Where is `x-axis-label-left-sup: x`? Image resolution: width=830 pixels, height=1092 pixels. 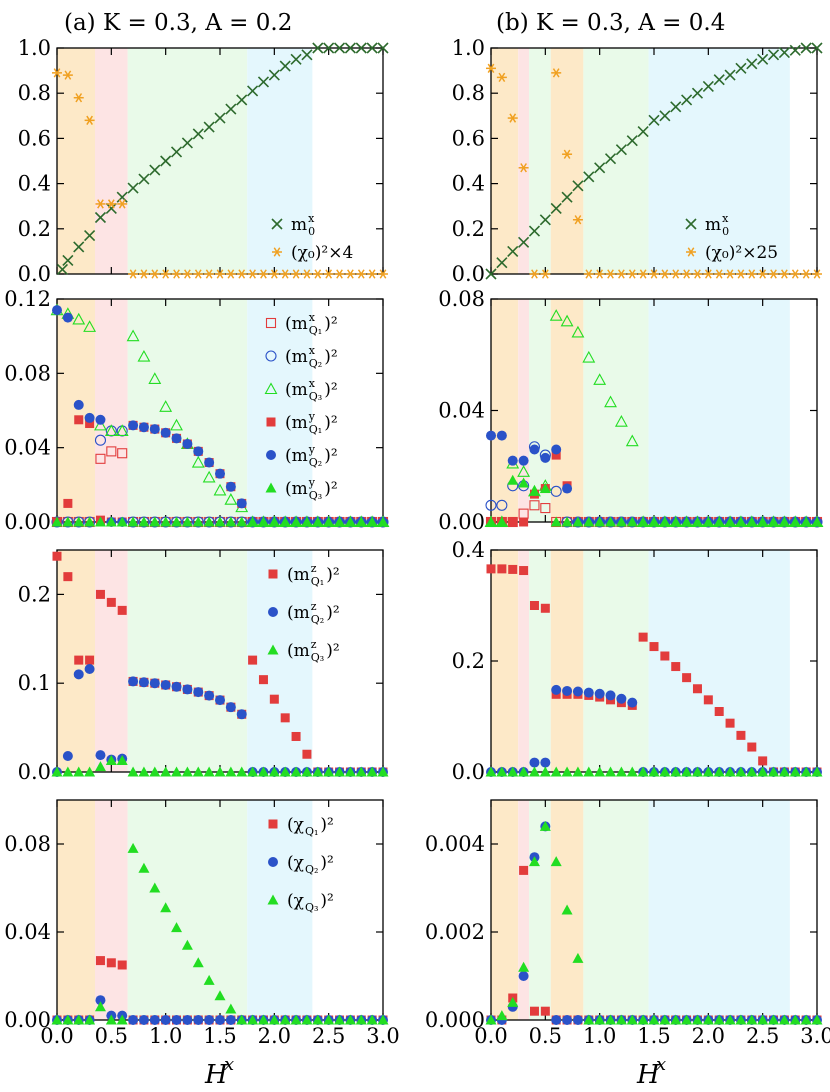
x-axis-label-left-sup: x is located at coordinates (229, 1064).